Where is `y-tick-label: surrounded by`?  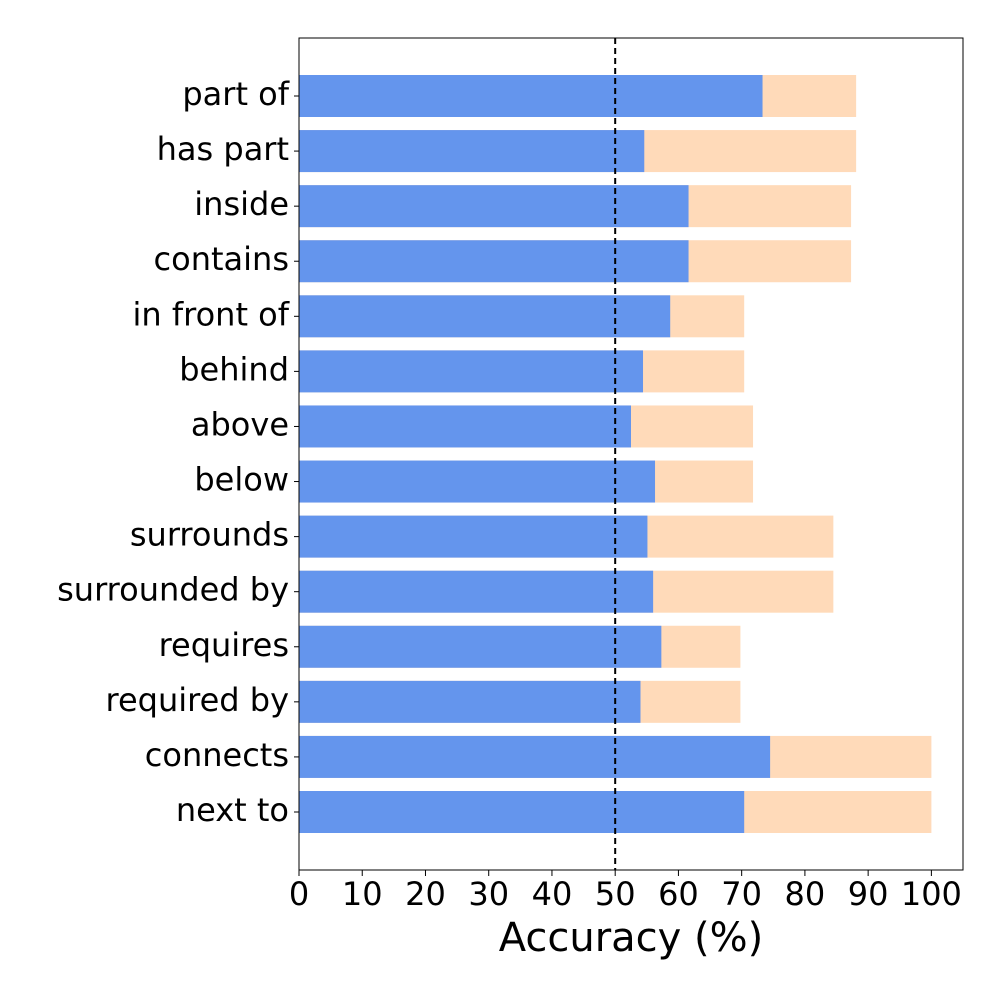
y-tick-label: surrounded by is located at coordinates (173, 590).